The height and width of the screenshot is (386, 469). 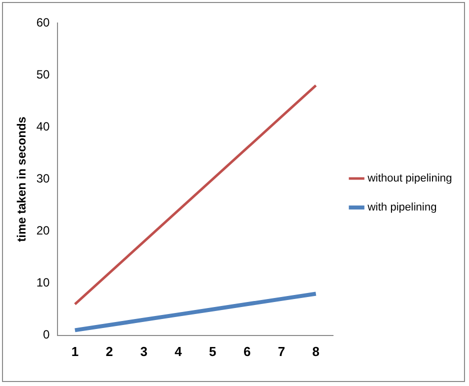 What do you see at coordinates (401, 208) in the screenshot?
I see `legend-label: with pipelining` at bounding box center [401, 208].